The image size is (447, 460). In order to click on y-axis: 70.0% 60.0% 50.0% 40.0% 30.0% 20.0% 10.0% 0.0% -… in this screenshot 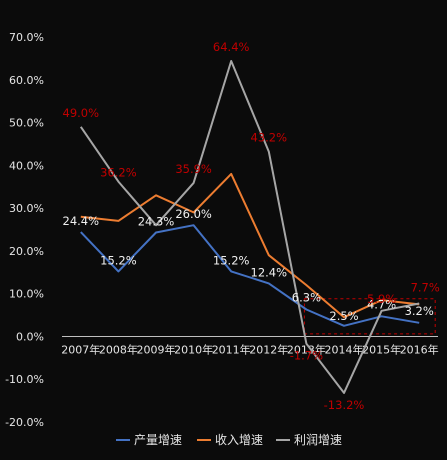, I will do `click(24, 230)`.